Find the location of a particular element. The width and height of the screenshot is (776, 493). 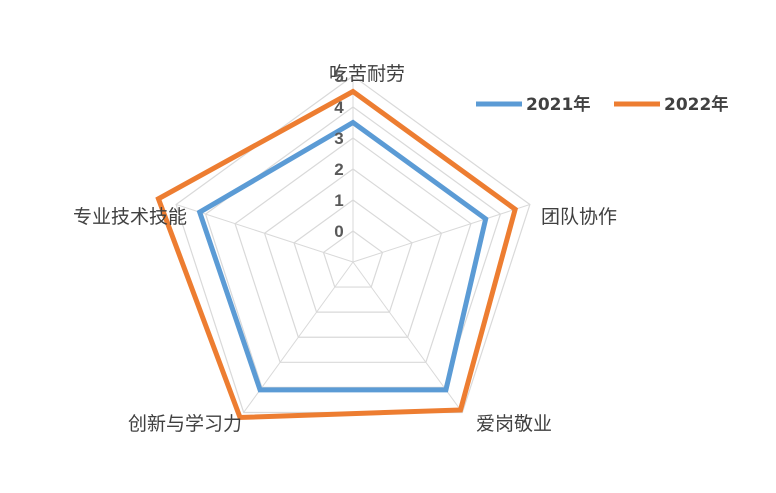

legend: 2021年 2022年 is located at coordinates (602, 104).